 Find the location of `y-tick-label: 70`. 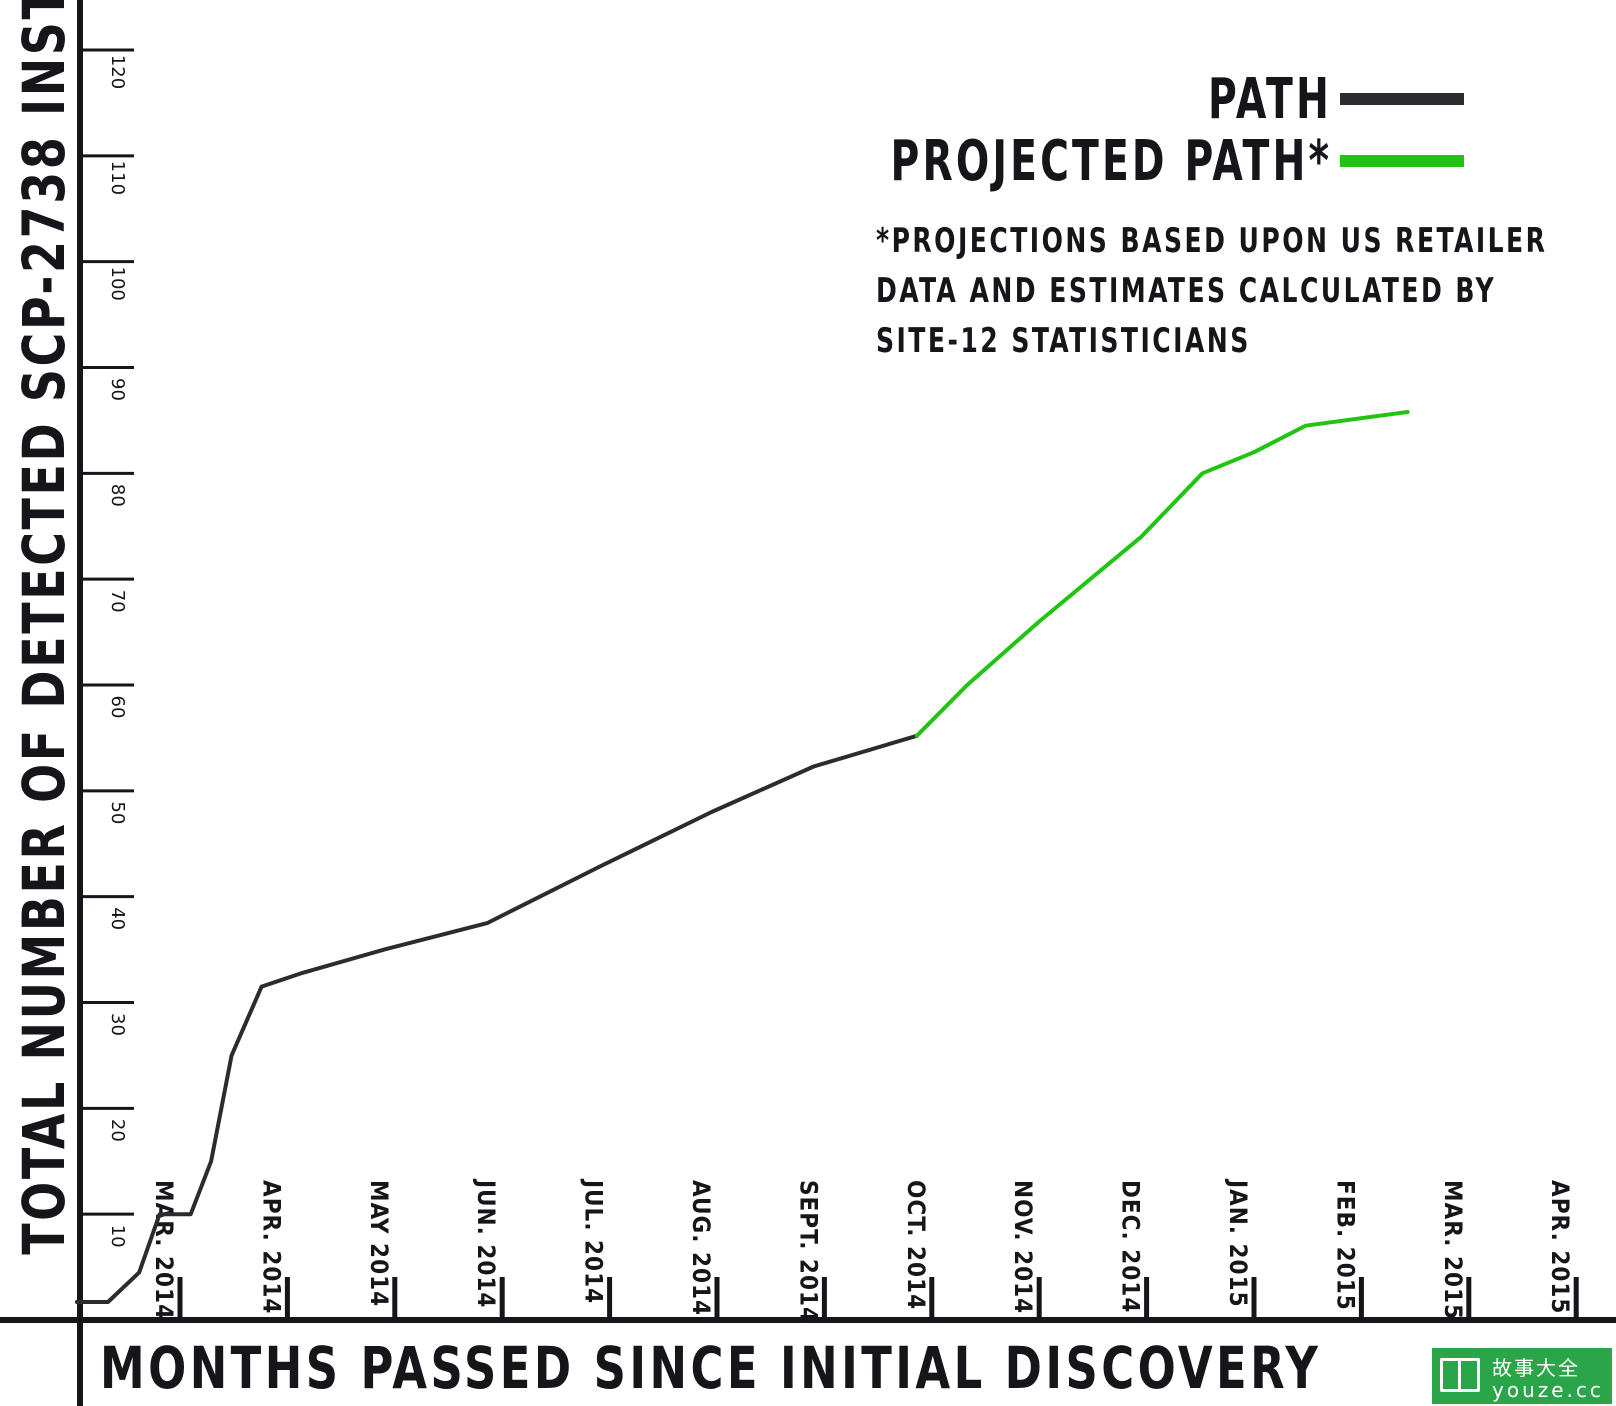

y-tick-label: 70 is located at coordinates (117, 601).